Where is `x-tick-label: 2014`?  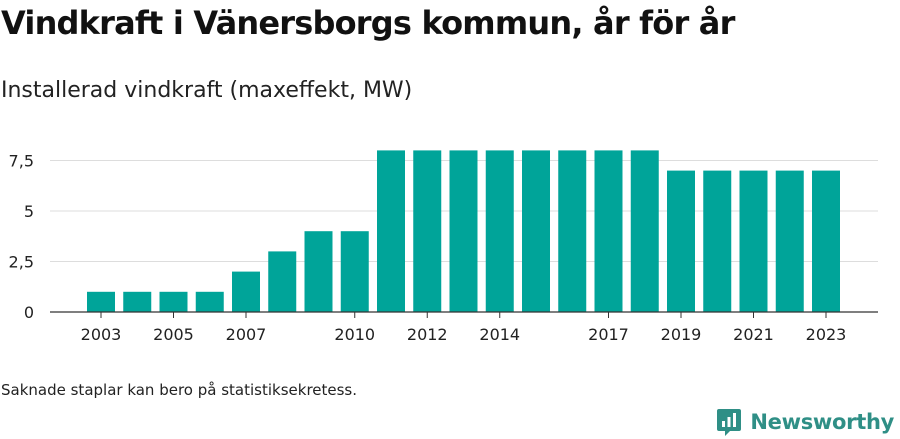 x-tick-label: 2014 is located at coordinates (499, 334).